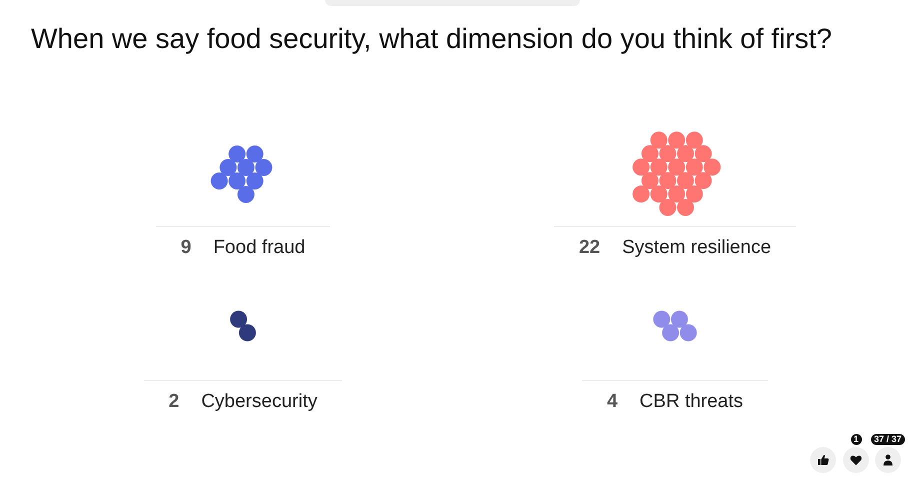 Image resolution: width=909 pixels, height=482 pixels. What do you see at coordinates (259, 247) in the screenshot?
I see `category-label: Food fraud` at bounding box center [259, 247].